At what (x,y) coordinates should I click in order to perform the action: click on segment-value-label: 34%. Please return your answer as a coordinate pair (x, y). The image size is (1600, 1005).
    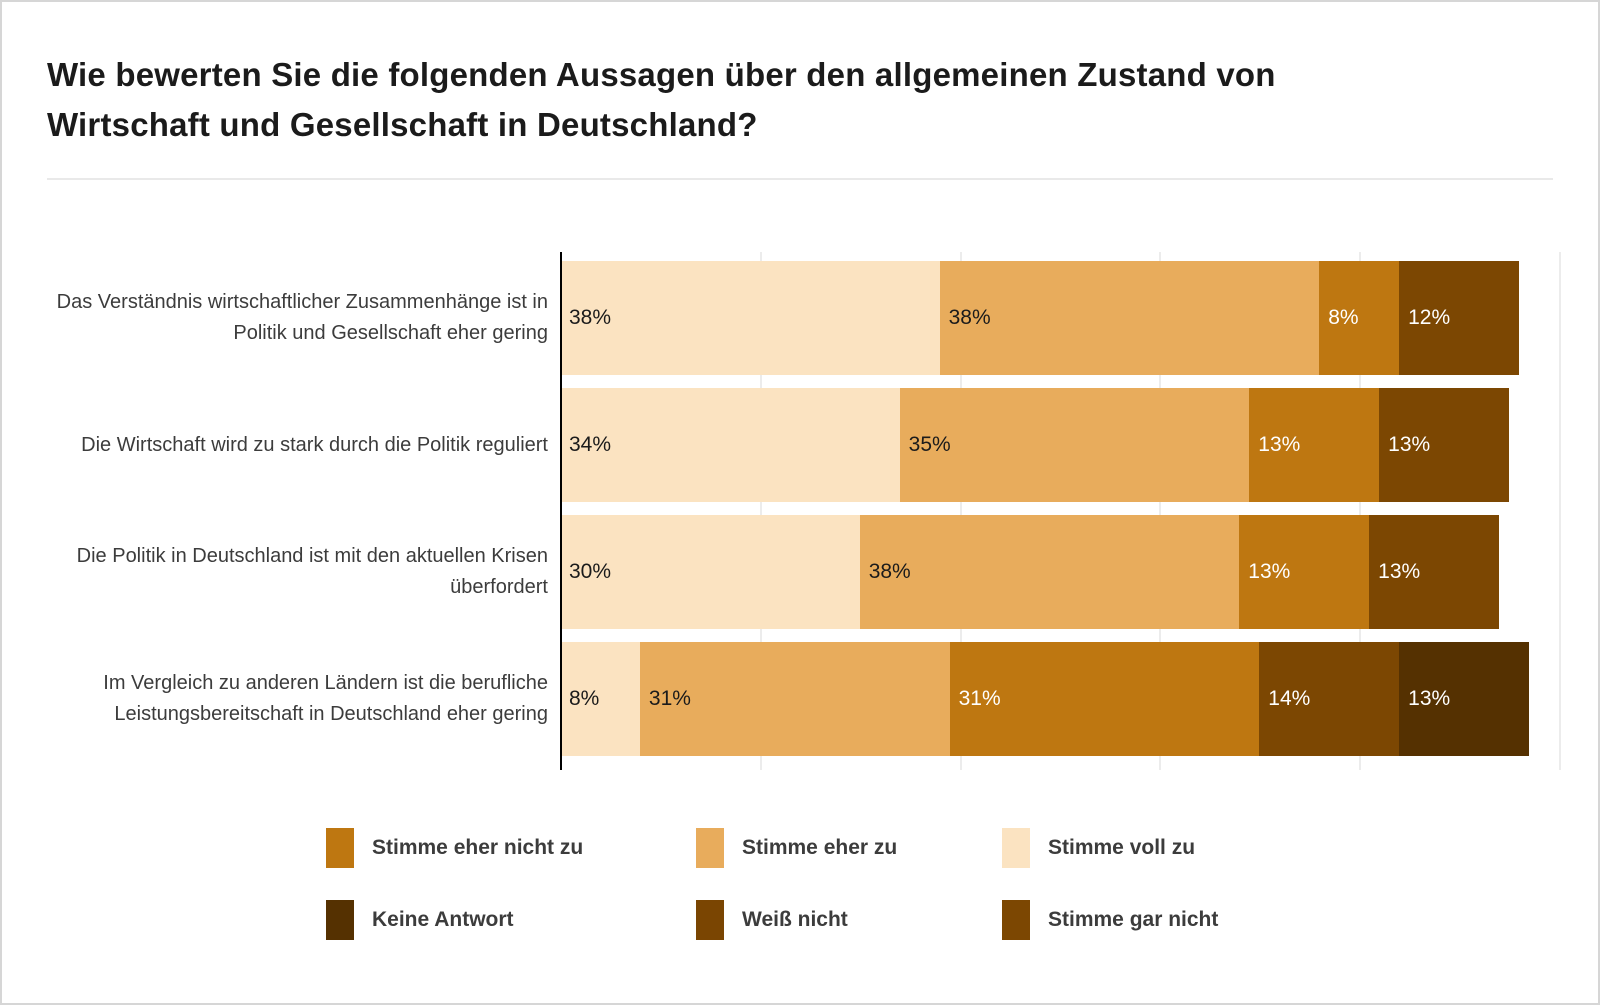
    Looking at the image, I should click on (590, 444).